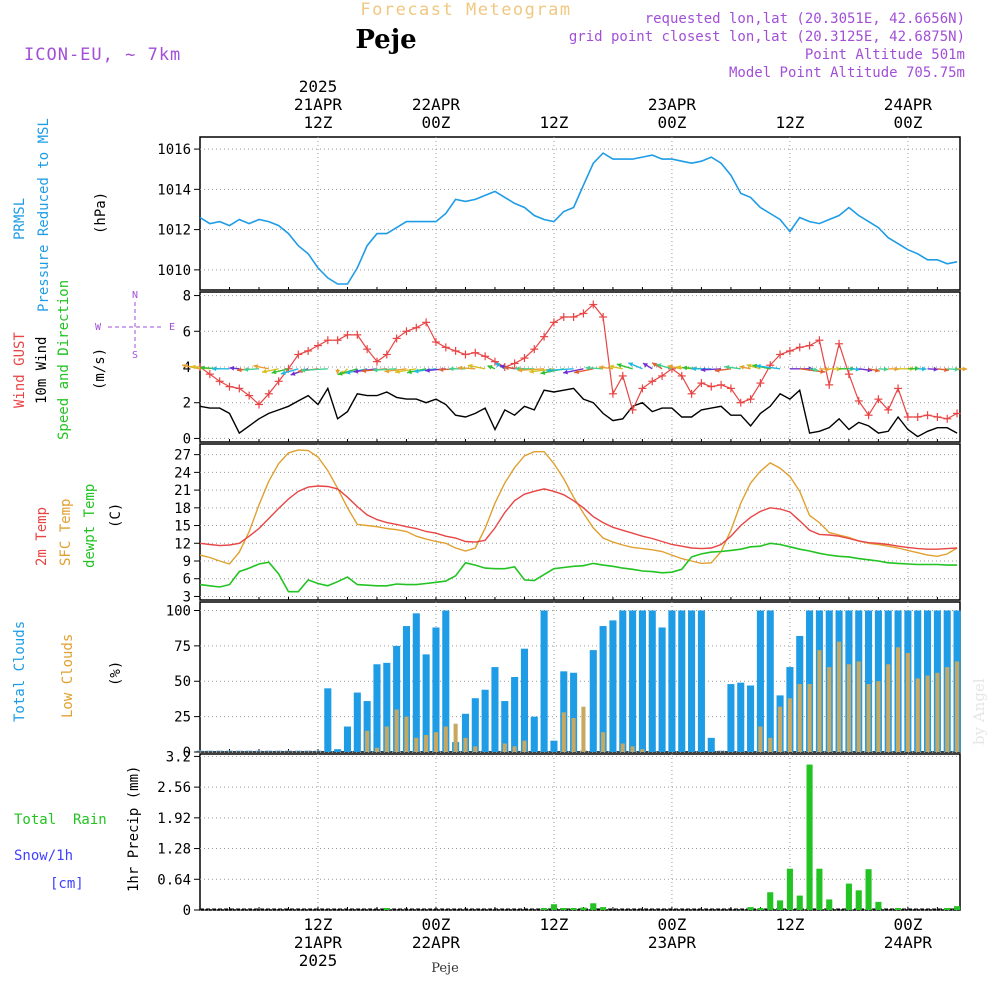 The width and height of the screenshot is (1000, 1000). What do you see at coordinates (187, 562) in the screenshot?
I see `temp-ytick-label: 9` at bounding box center [187, 562].